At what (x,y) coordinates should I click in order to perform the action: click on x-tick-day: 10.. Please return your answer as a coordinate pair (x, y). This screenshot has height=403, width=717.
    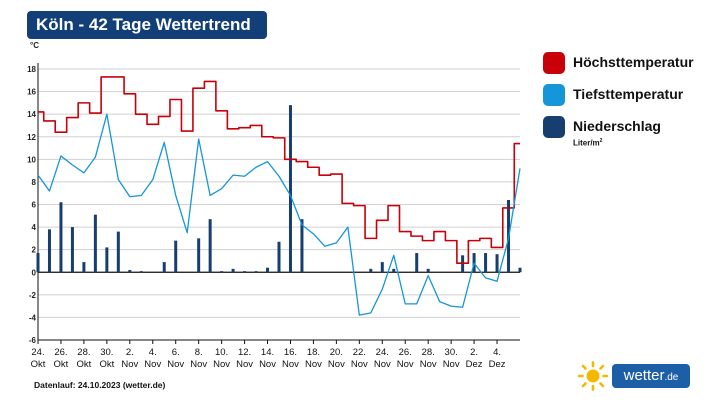
    Looking at the image, I should click on (221, 352).